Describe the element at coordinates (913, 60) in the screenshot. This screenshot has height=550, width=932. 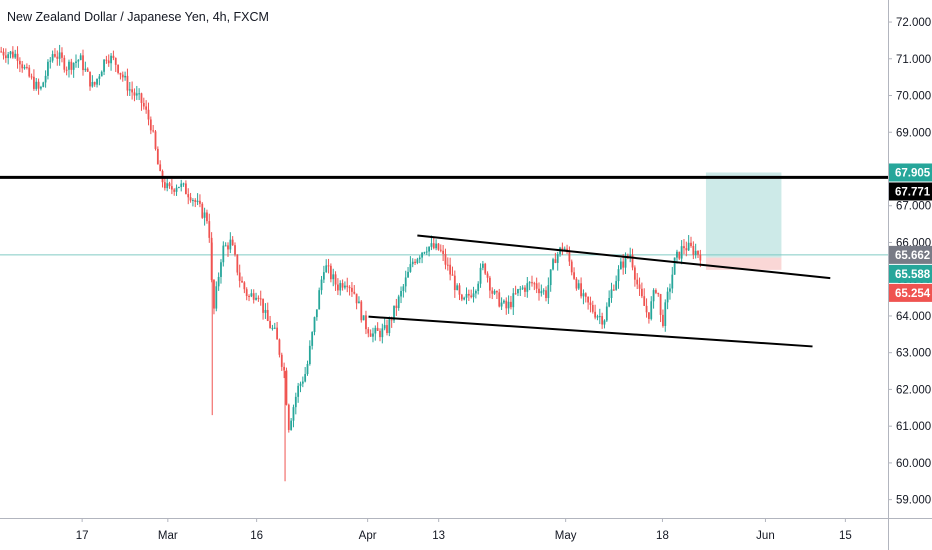
I see `price-tick-label: 71.000` at that location.